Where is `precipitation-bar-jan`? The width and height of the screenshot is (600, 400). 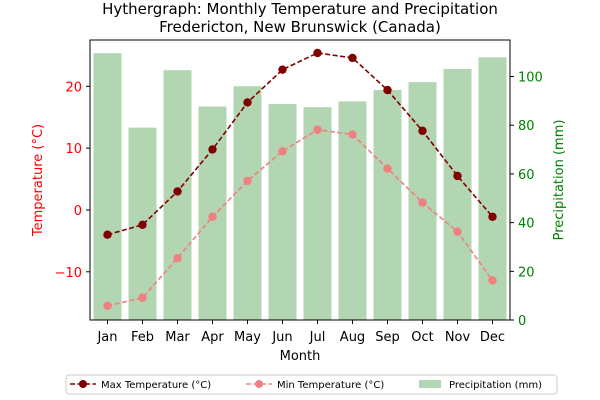
precipitation-bar-jan is located at coordinates (107, 186).